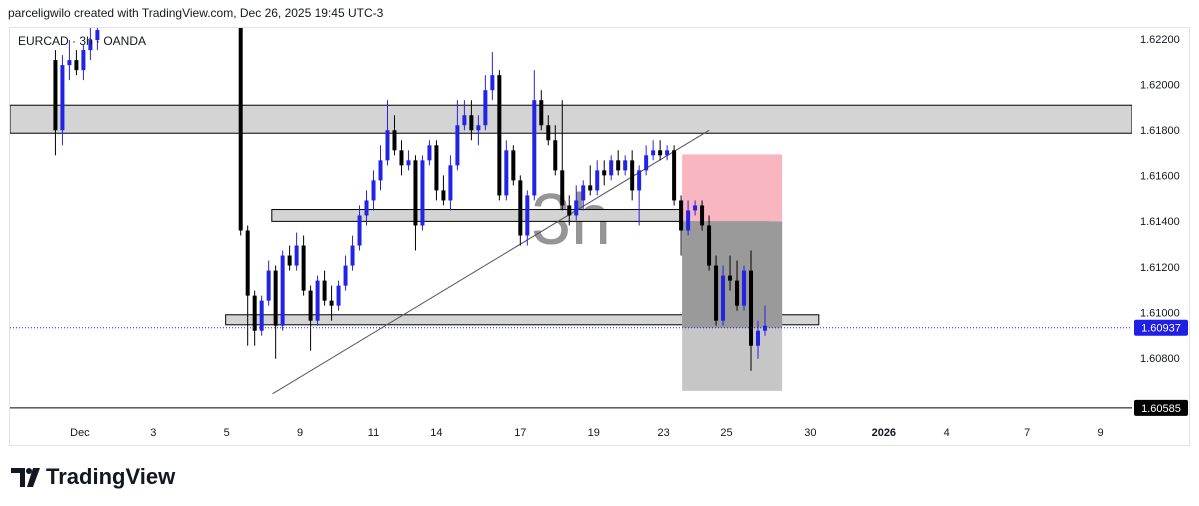 Image resolution: width=1199 pixels, height=506 pixels. Describe the element at coordinates (227, 433) in the screenshot. I see `x-tick-label: 5` at that location.